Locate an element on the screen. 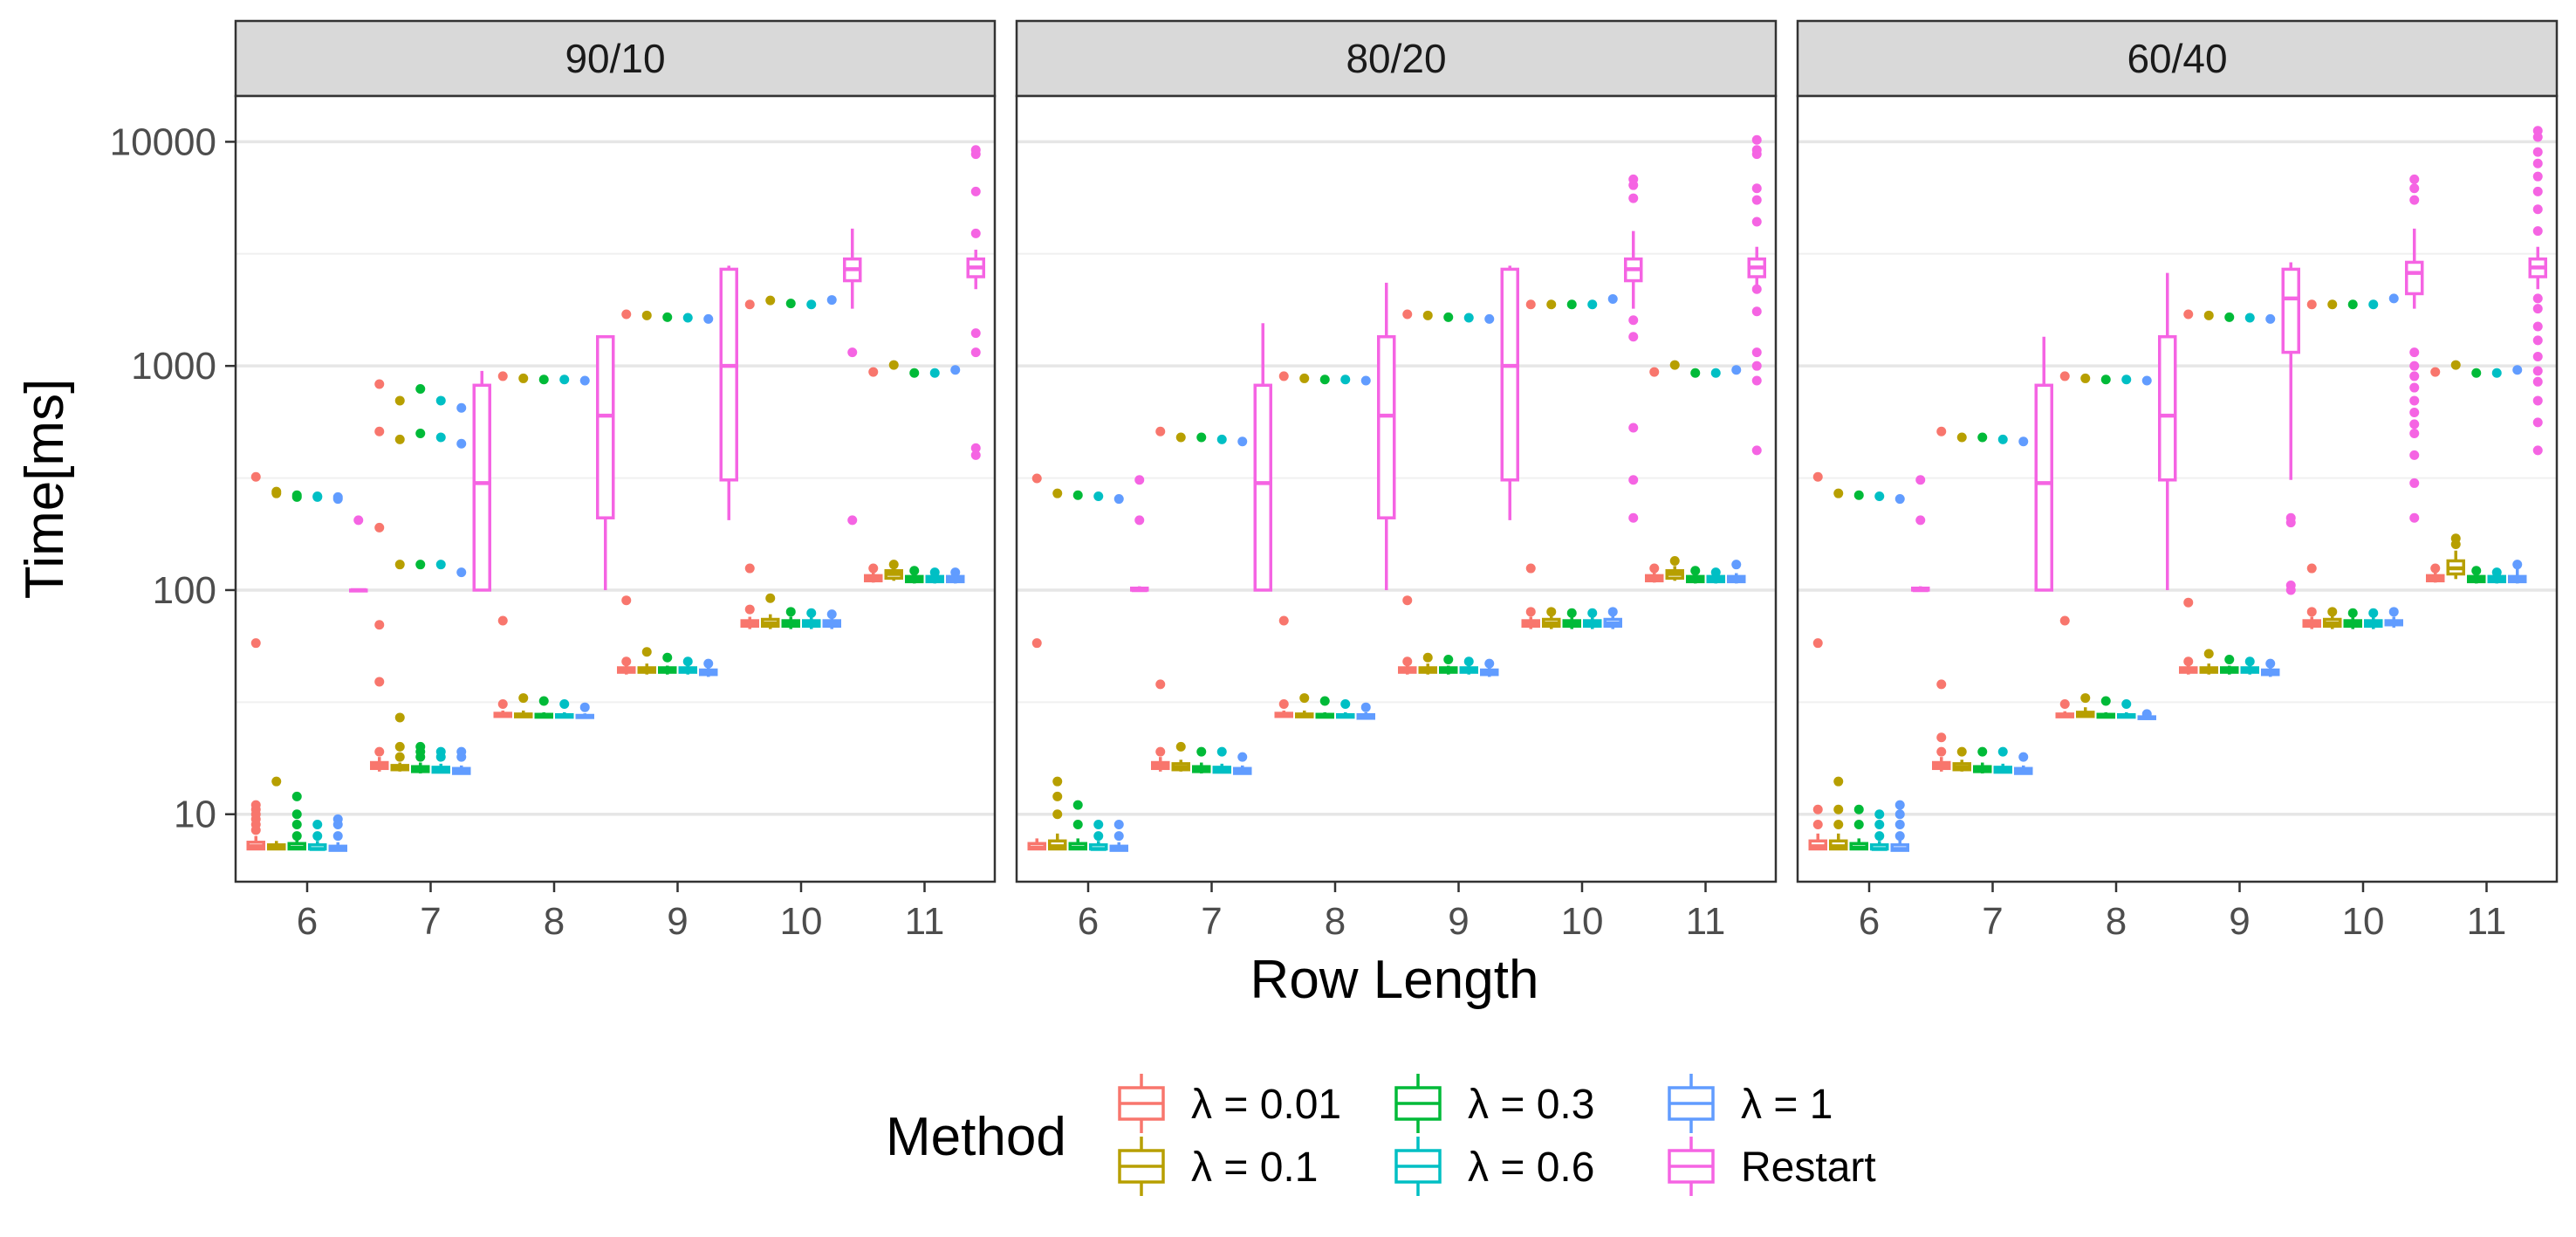 The height and width of the screenshot is (1237, 2576). legend-label: λ = 0.6 is located at coordinates (1531, 1167).